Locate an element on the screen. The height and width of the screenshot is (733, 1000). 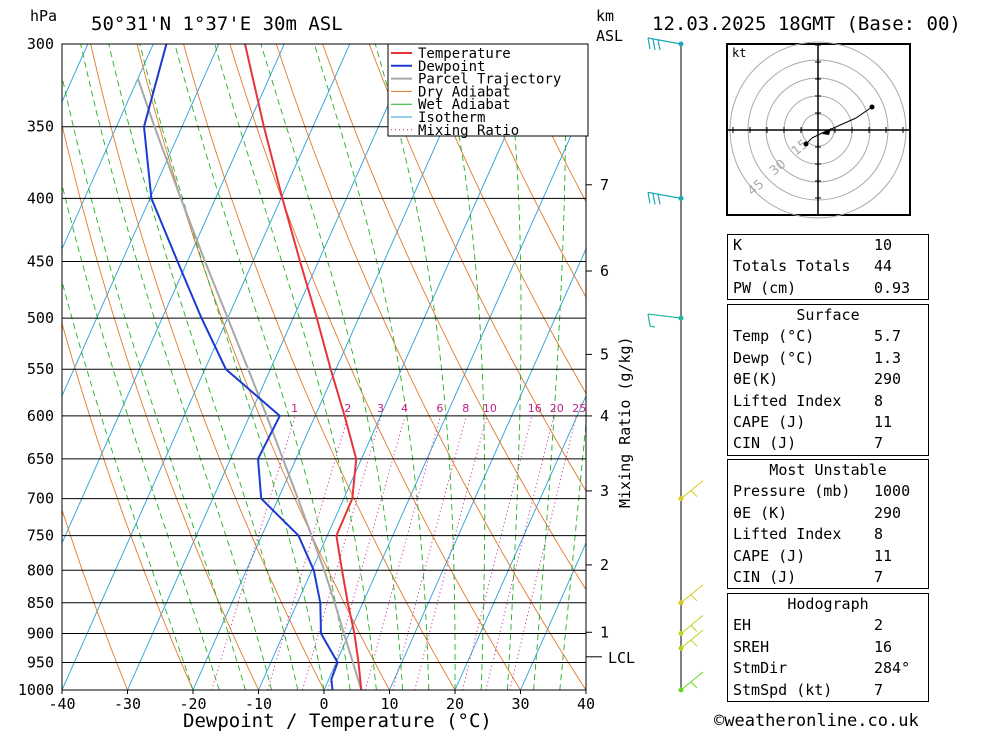
pressure-tick-label: 450 is located at coordinates (40, 262).